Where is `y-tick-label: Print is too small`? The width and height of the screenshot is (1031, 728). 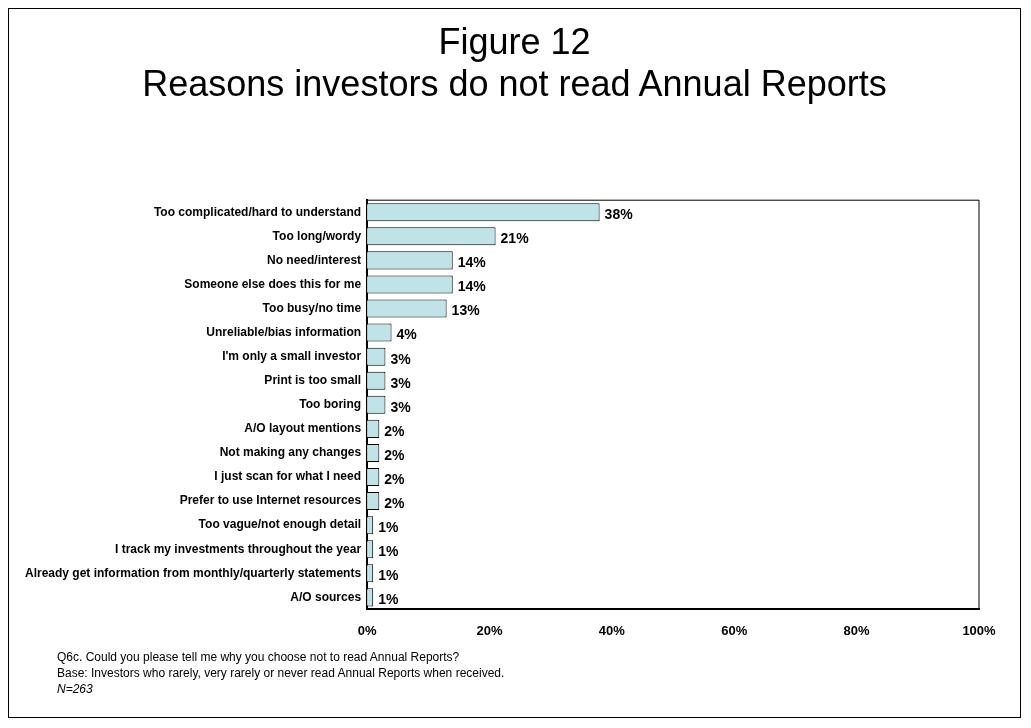
y-tick-label: Print is too small is located at coordinates (313, 380).